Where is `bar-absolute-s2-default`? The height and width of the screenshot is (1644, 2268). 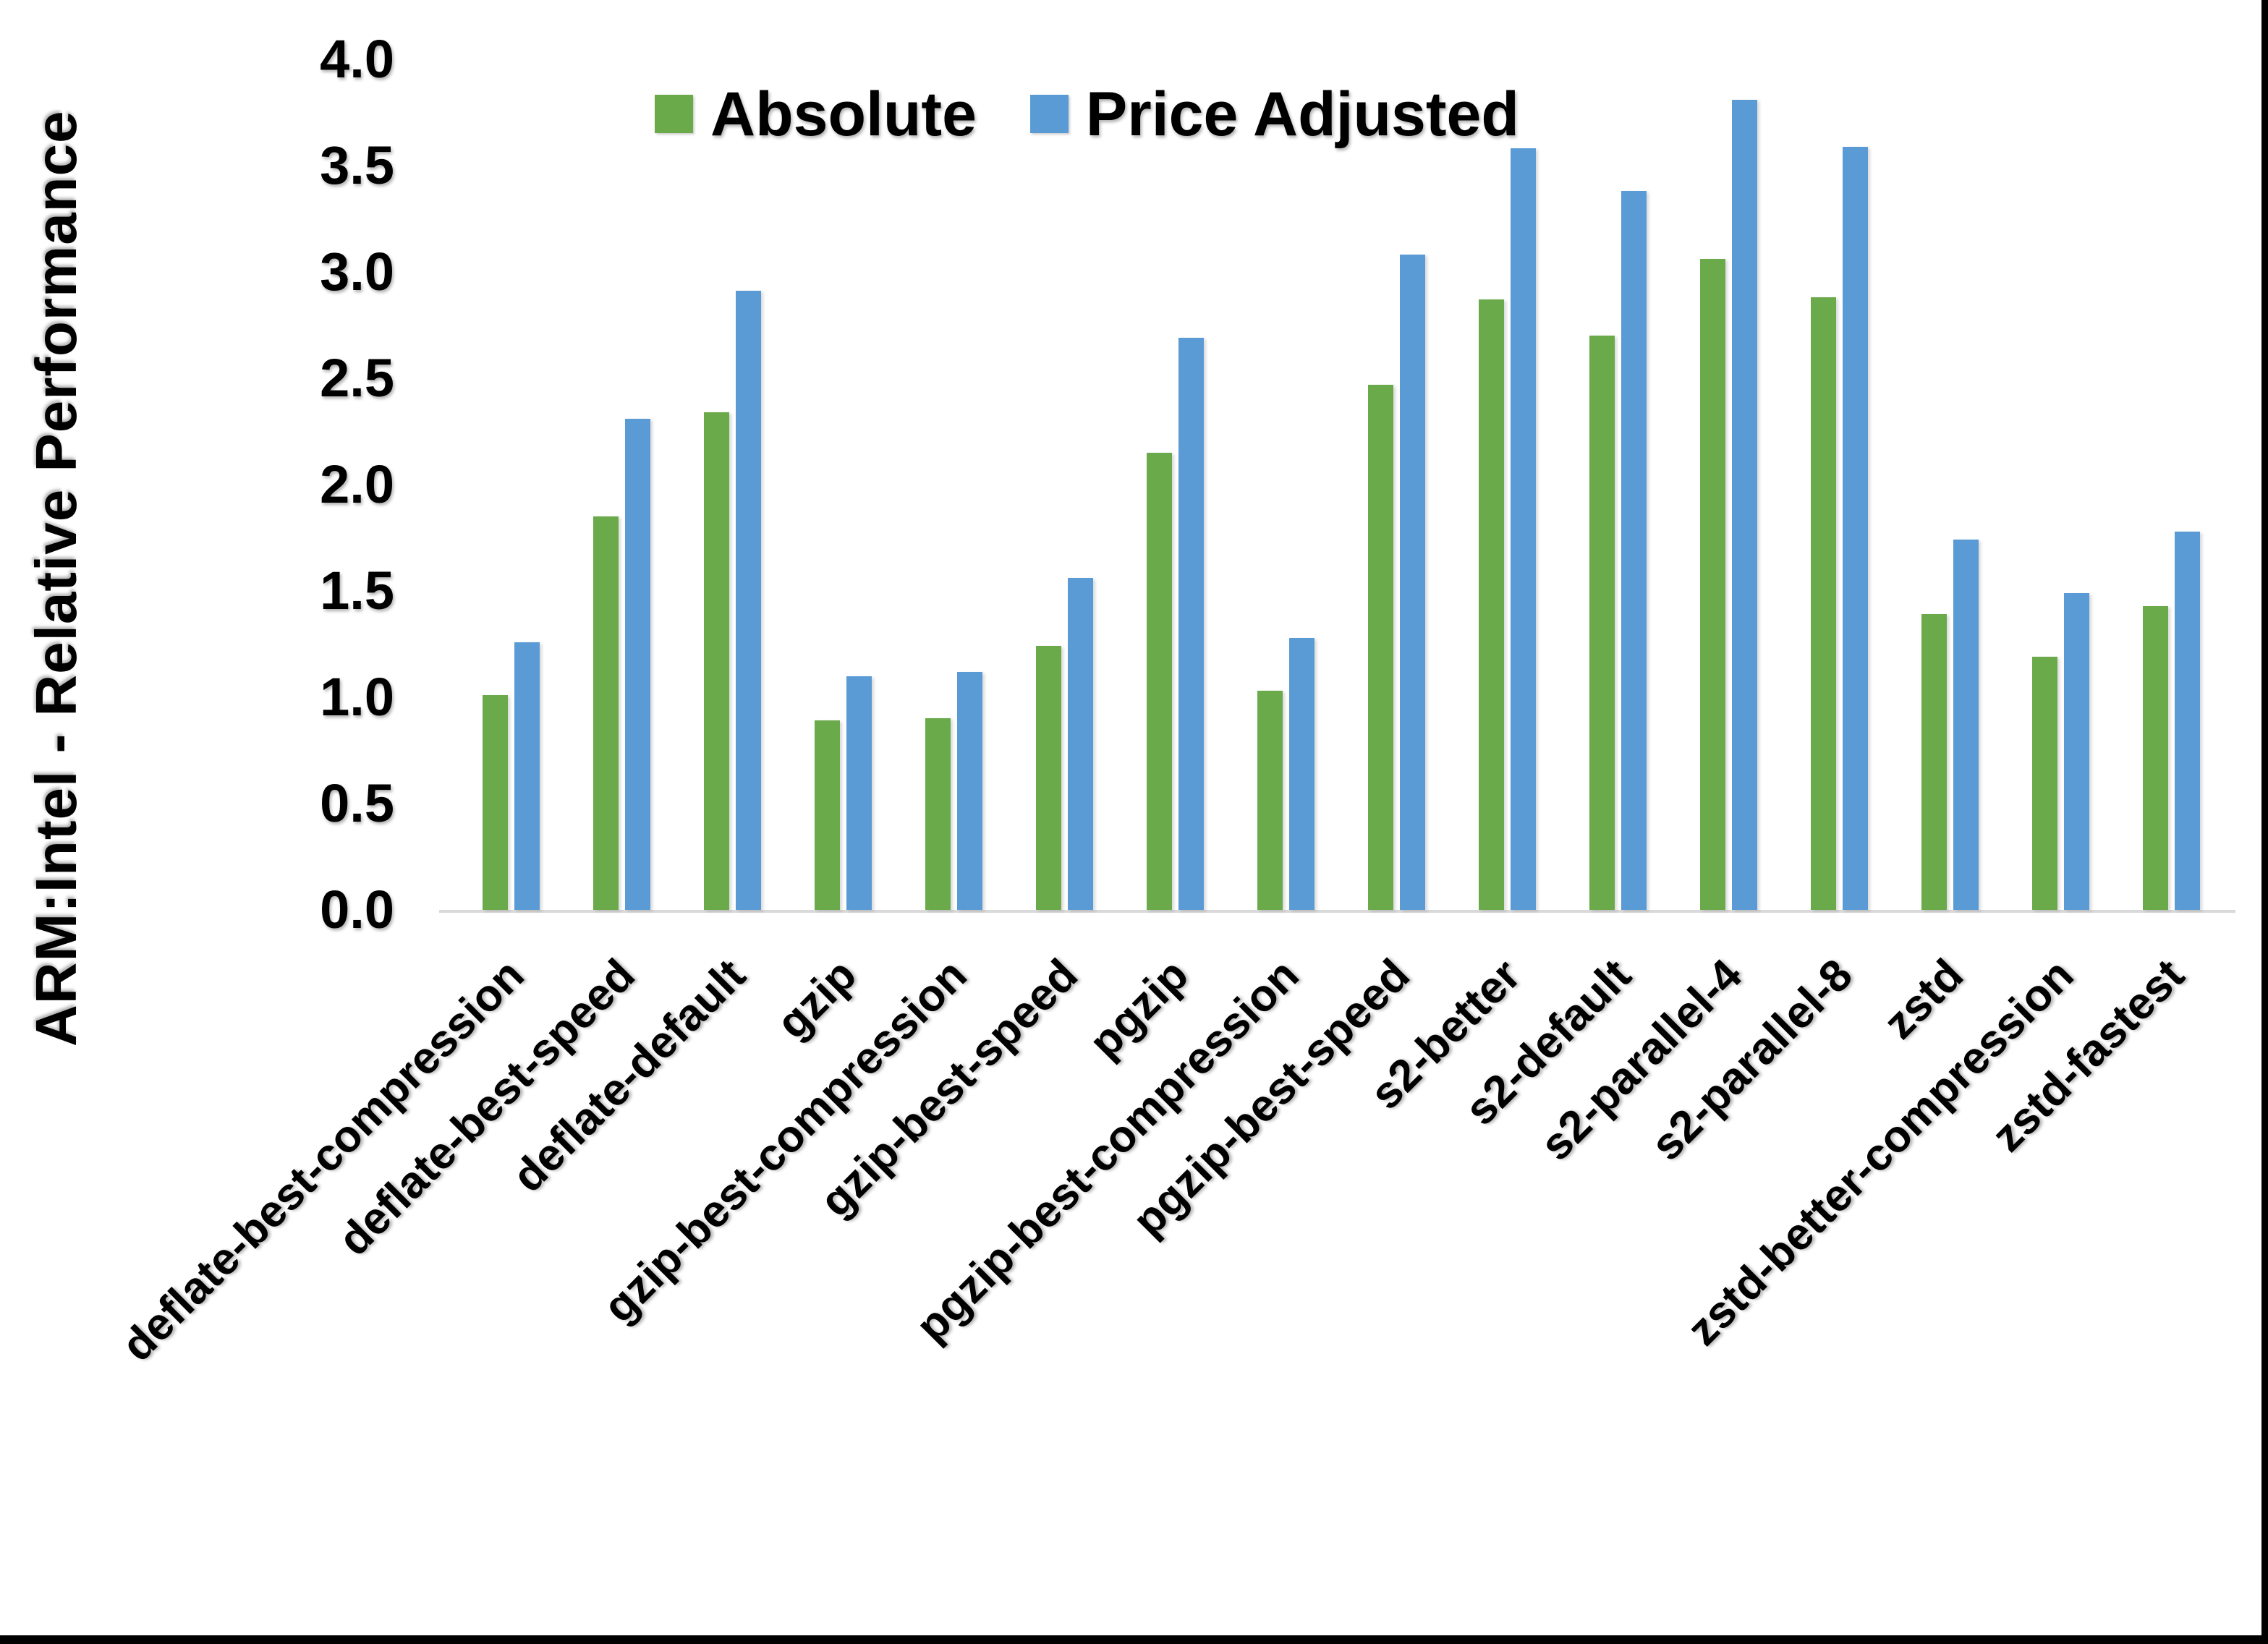
bar-absolute-s2-default is located at coordinates (1602, 623).